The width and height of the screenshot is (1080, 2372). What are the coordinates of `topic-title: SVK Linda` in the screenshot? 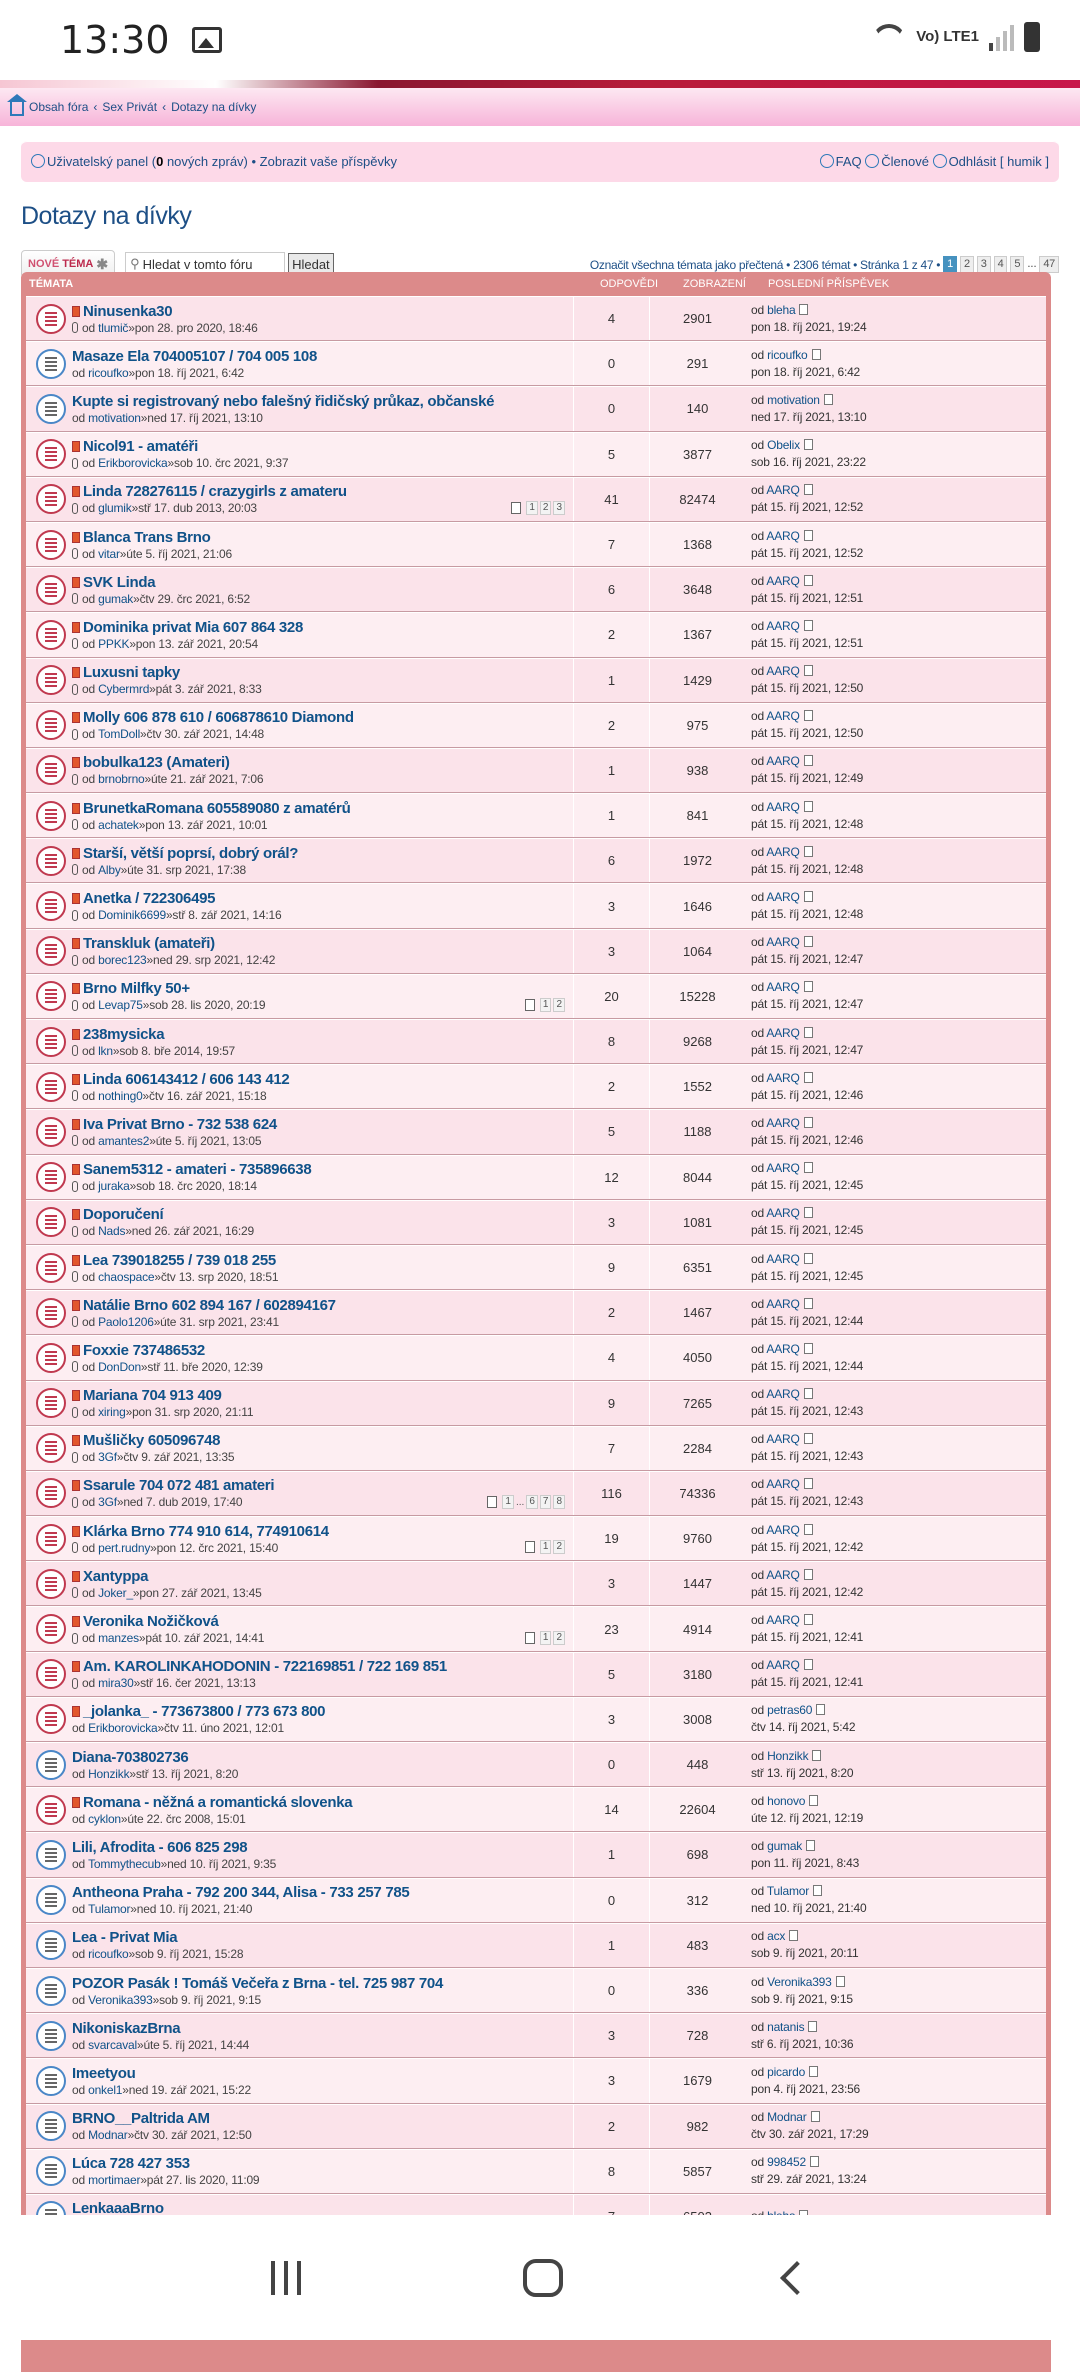 It's located at (119, 582).